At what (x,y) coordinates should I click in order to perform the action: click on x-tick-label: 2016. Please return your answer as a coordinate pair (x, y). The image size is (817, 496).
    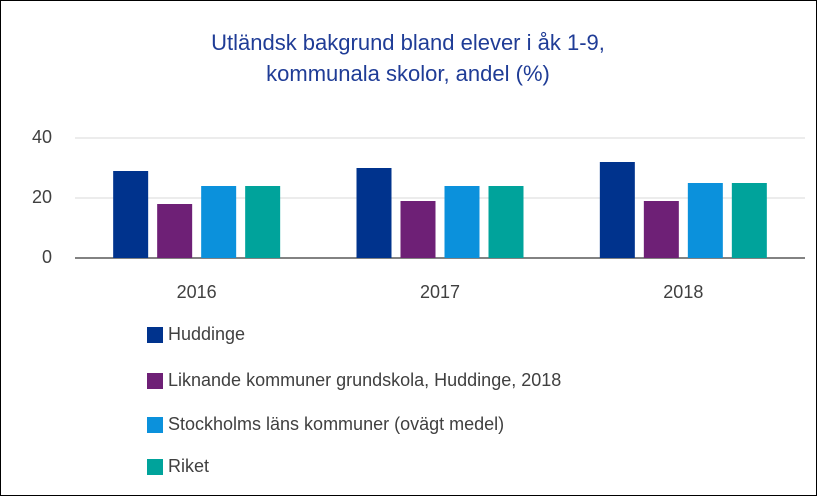
    Looking at the image, I should click on (197, 292).